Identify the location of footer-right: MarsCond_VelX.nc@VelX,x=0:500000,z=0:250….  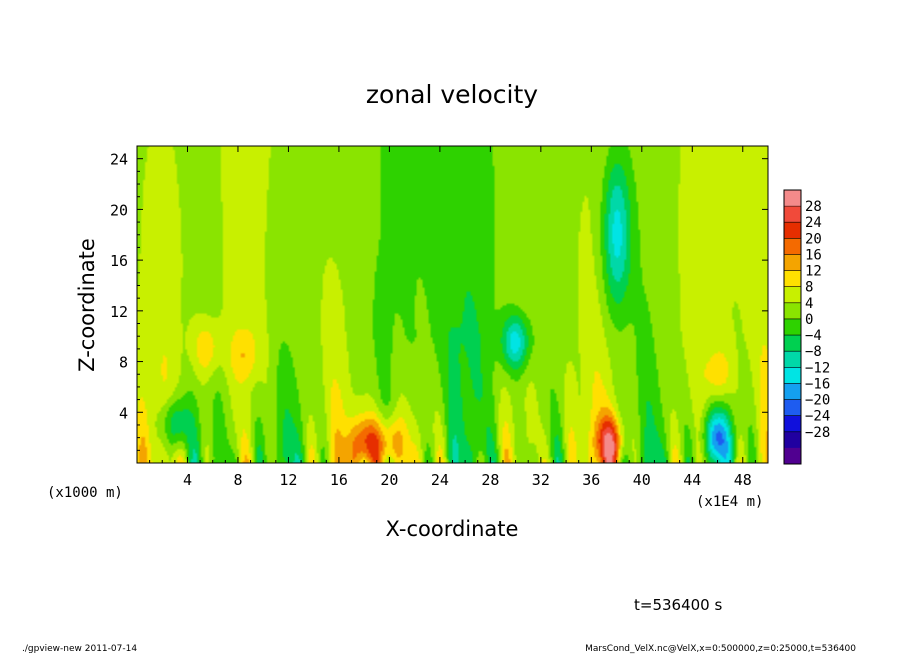
(720, 649).